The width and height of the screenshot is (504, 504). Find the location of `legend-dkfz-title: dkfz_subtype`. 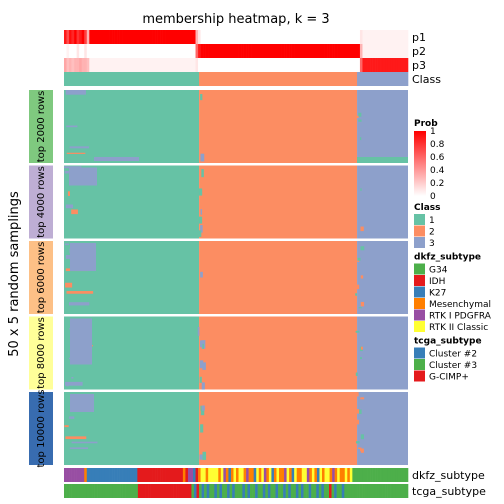

legend-dkfz-title: dkfz_subtype is located at coordinates (447, 258).